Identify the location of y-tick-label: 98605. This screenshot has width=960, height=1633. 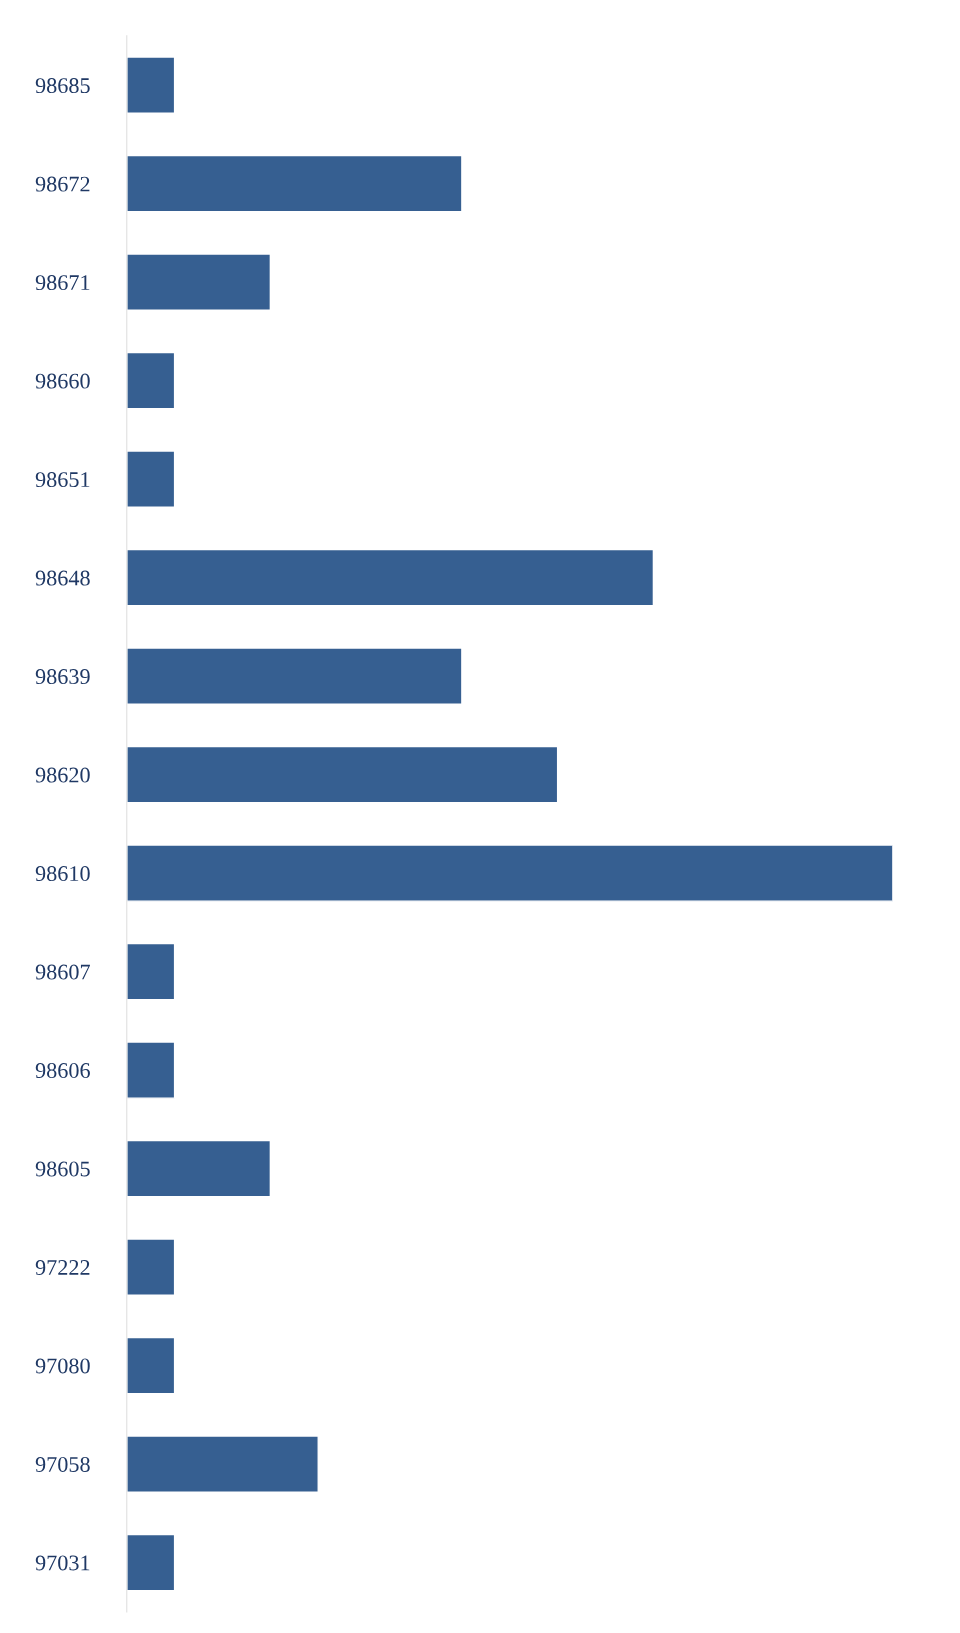
(62, 1169).